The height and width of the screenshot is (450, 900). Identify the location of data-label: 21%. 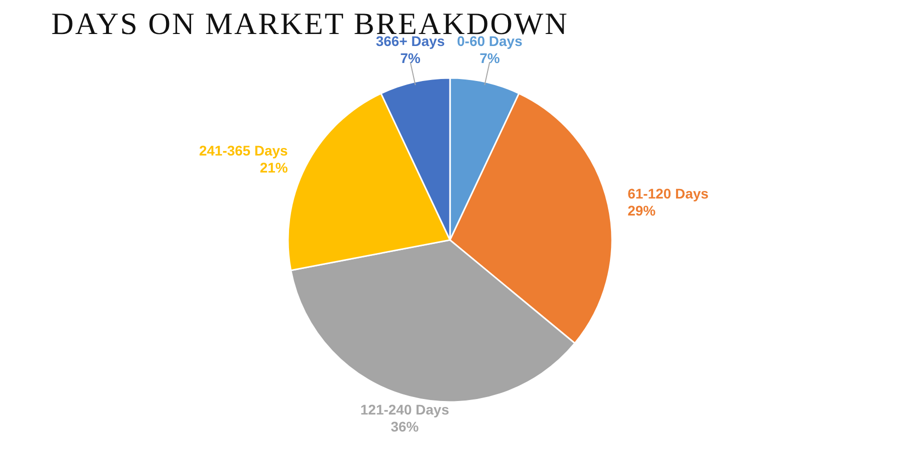
(274, 167).